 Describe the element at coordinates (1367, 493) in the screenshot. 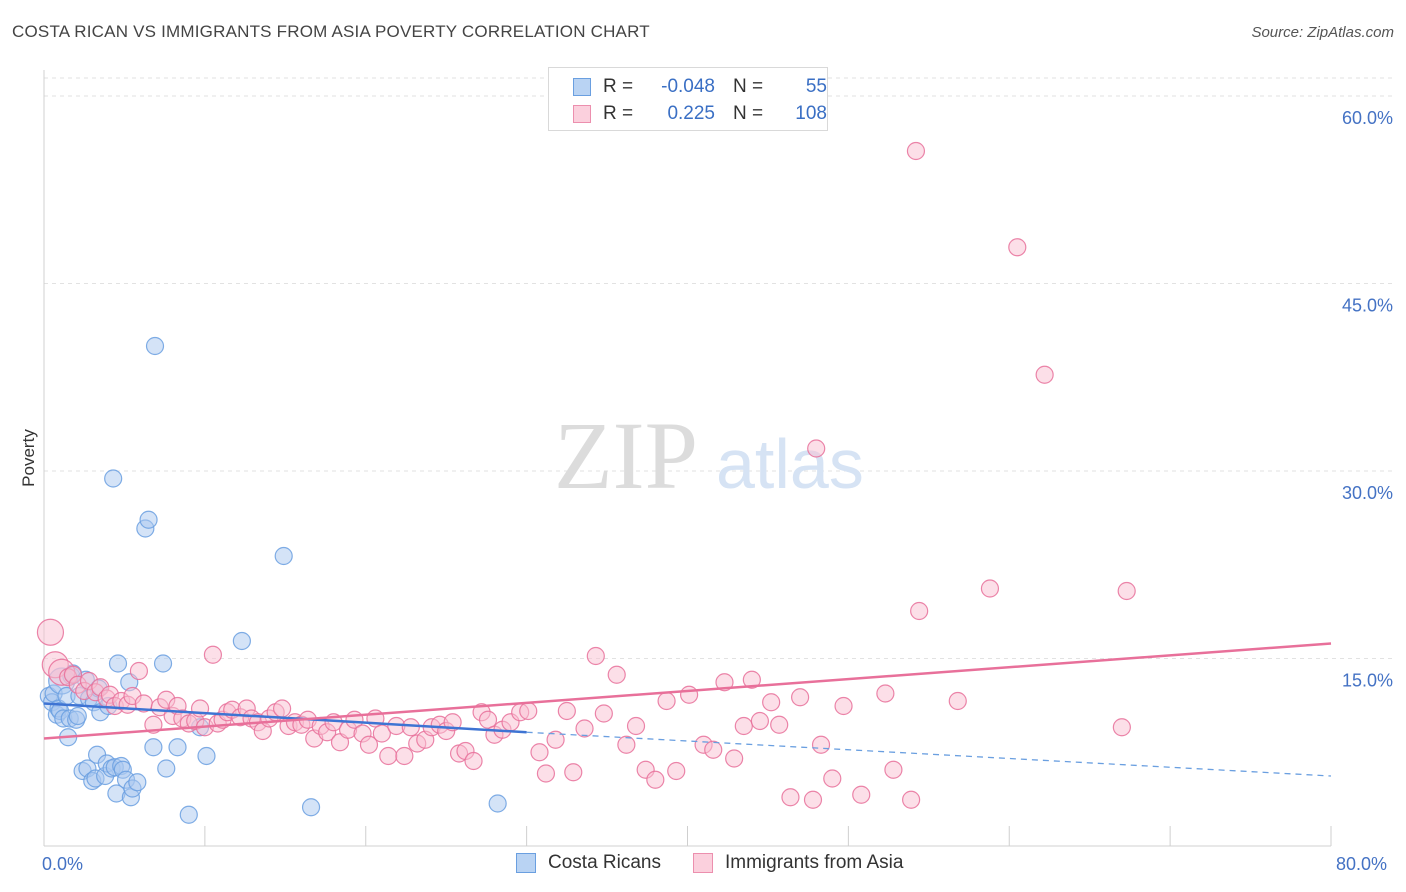

I see `y-tick-label-30: 30.0%` at that location.